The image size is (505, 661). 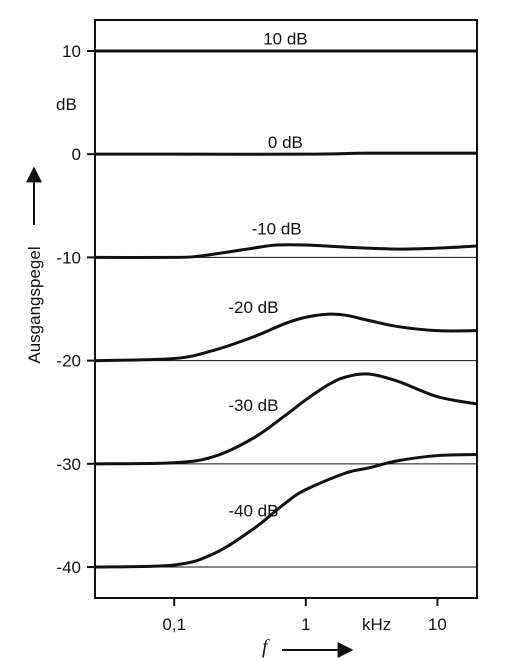 I want to click on curve-label-5: -40 dB, so click(x=253, y=510).